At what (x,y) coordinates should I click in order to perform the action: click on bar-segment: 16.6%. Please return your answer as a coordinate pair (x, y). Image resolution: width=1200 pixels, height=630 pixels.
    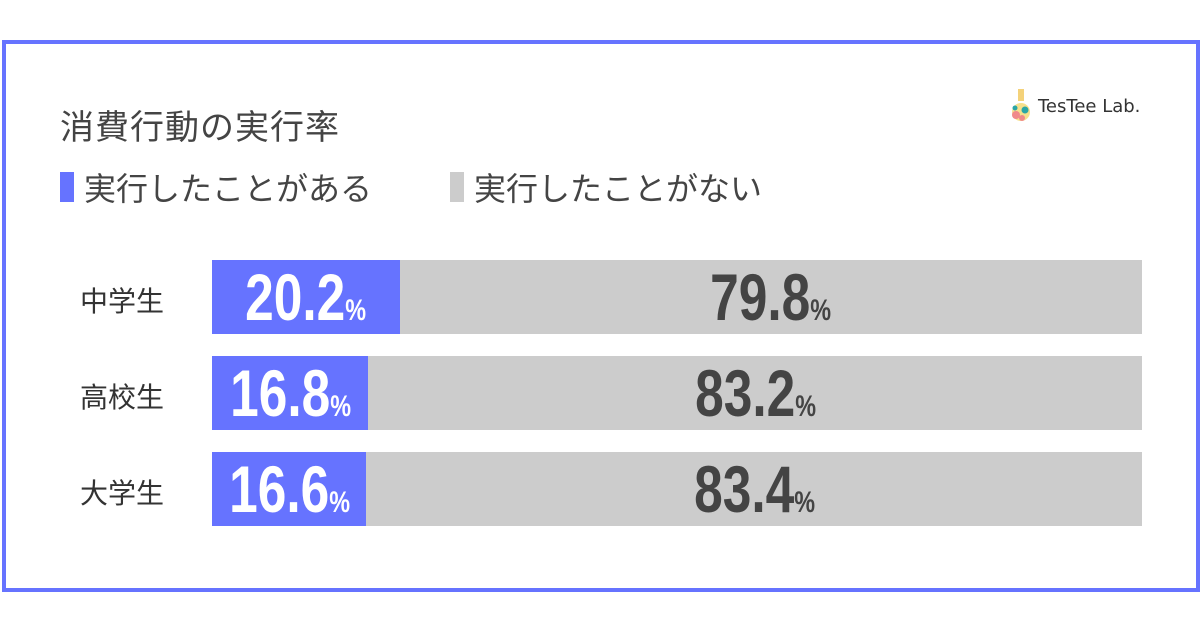
    Looking at the image, I should click on (289, 489).